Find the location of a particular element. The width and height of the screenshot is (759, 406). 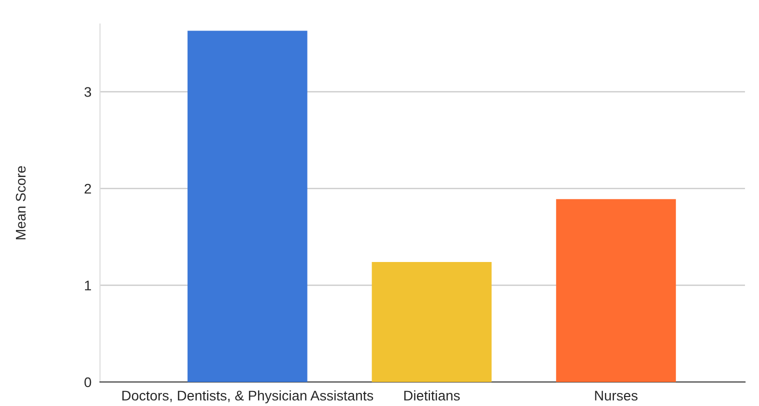

y-tick-label: 0 is located at coordinates (88, 382).